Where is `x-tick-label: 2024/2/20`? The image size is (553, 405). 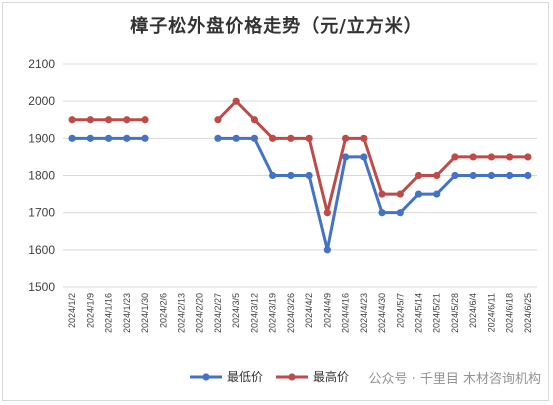
x-tick-label: 2024/2/20 is located at coordinates (200, 313).